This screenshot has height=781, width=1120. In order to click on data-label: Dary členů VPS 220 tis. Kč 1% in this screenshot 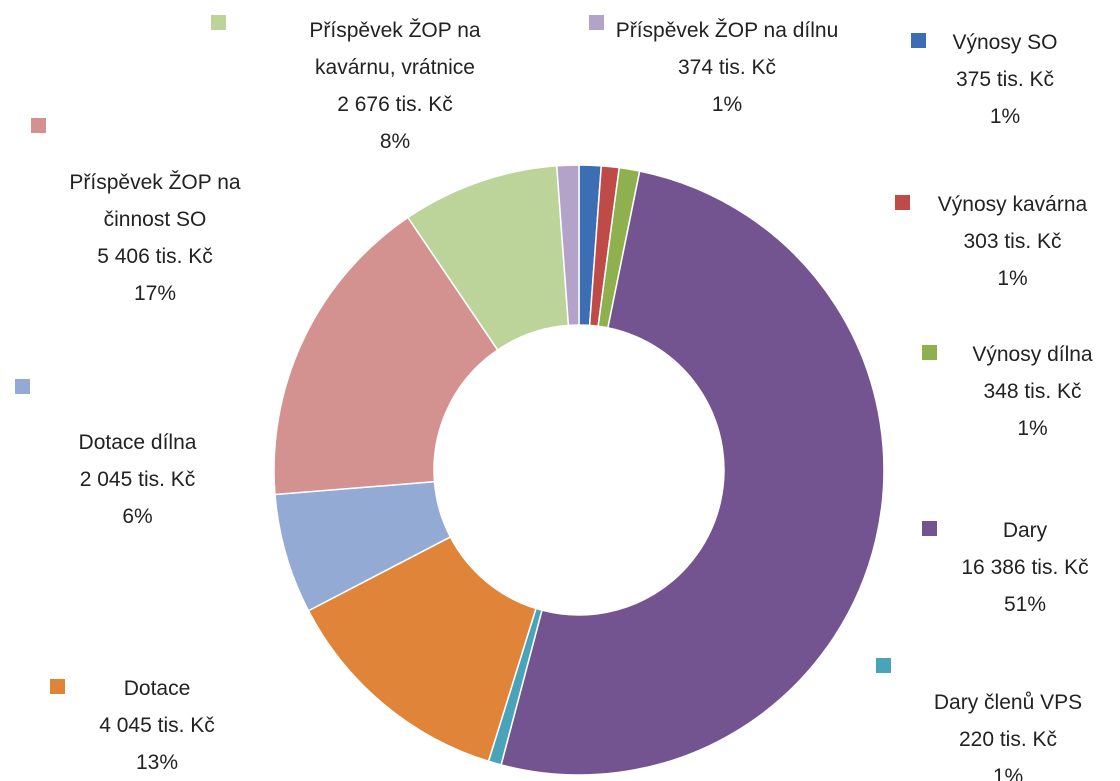, I will do `click(1008, 732)`.